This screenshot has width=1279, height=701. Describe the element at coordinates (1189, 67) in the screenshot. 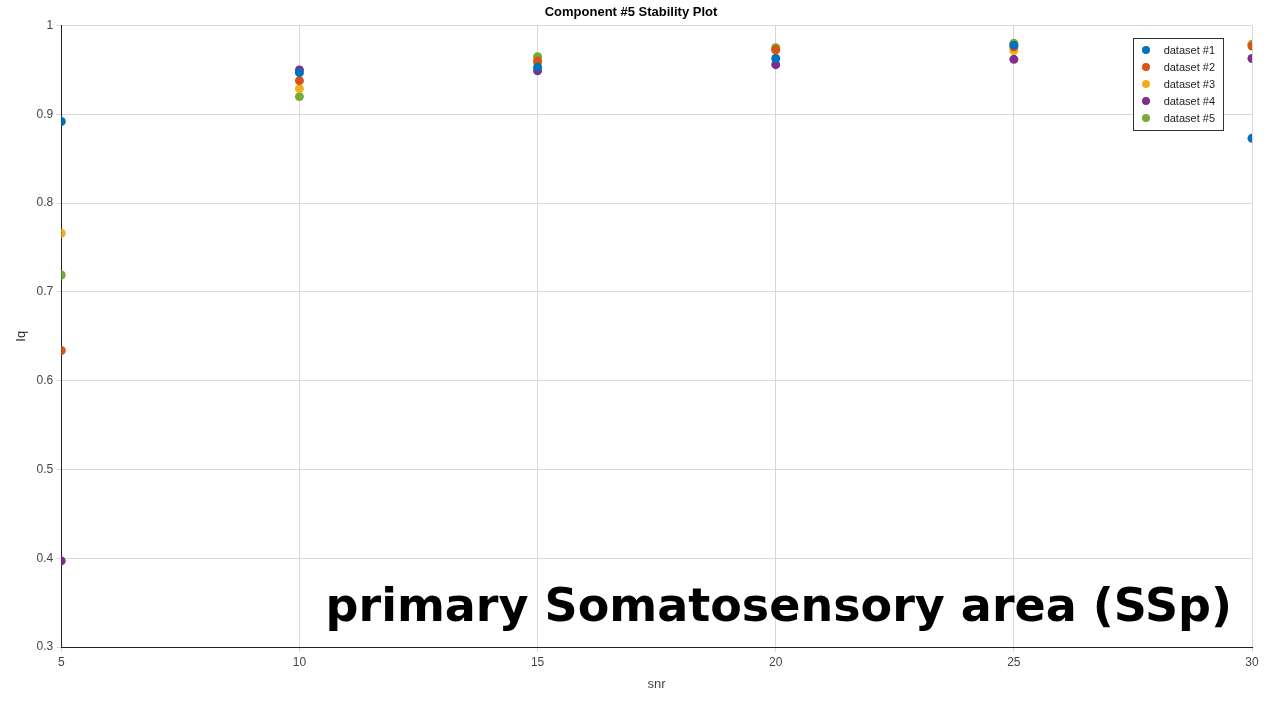

I see `legend-label: dataset #2` at that location.